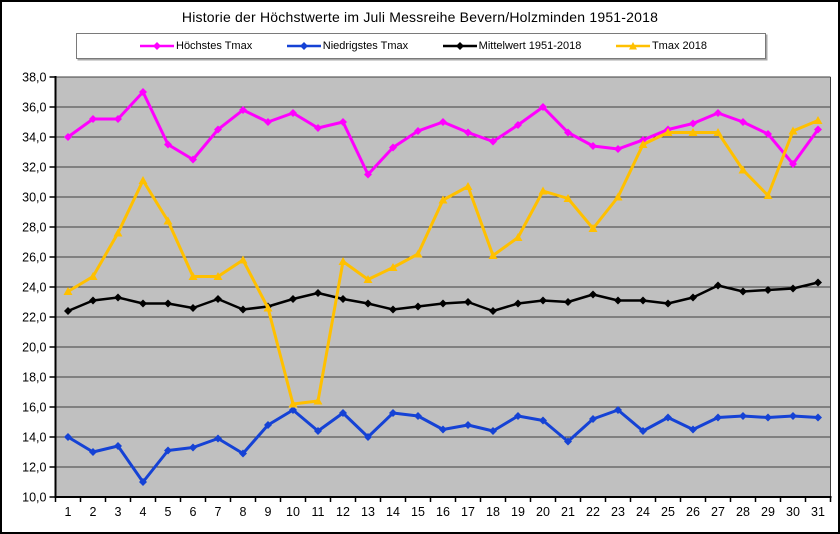 This screenshot has width=840, height=534. Describe the element at coordinates (293, 512) in the screenshot. I see `svg-text: 10` at that location.